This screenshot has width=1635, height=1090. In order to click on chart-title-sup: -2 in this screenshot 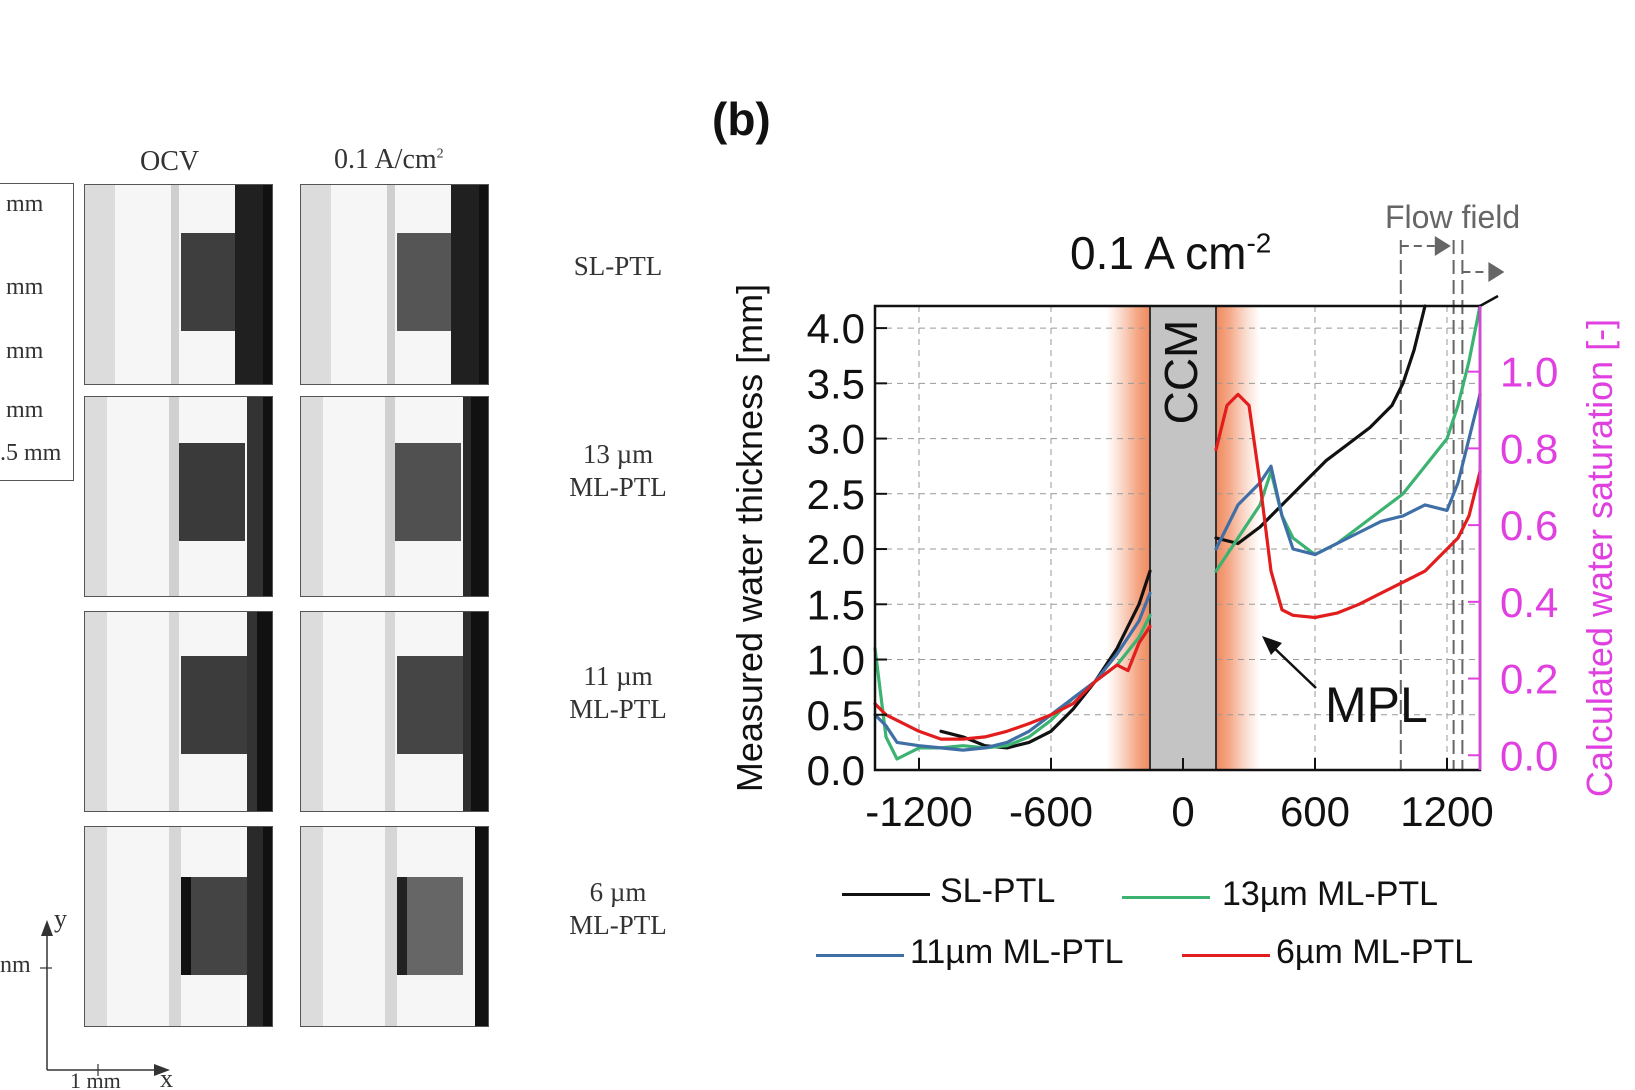, I will do `click(1259, 243)`.